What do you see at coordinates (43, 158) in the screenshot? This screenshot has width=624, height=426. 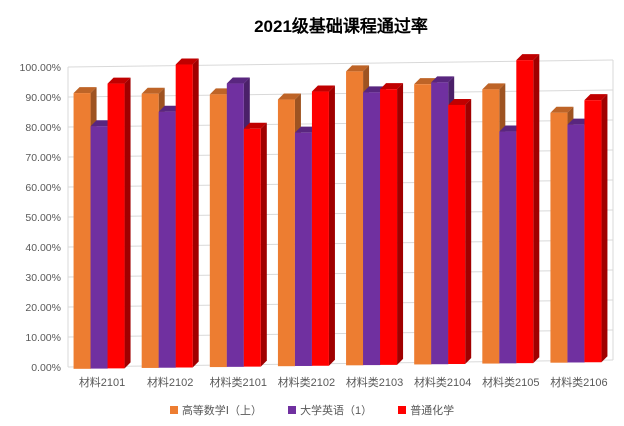 I see `y-axis-tick-label: 70.00%` at bounding box center [43, 158].